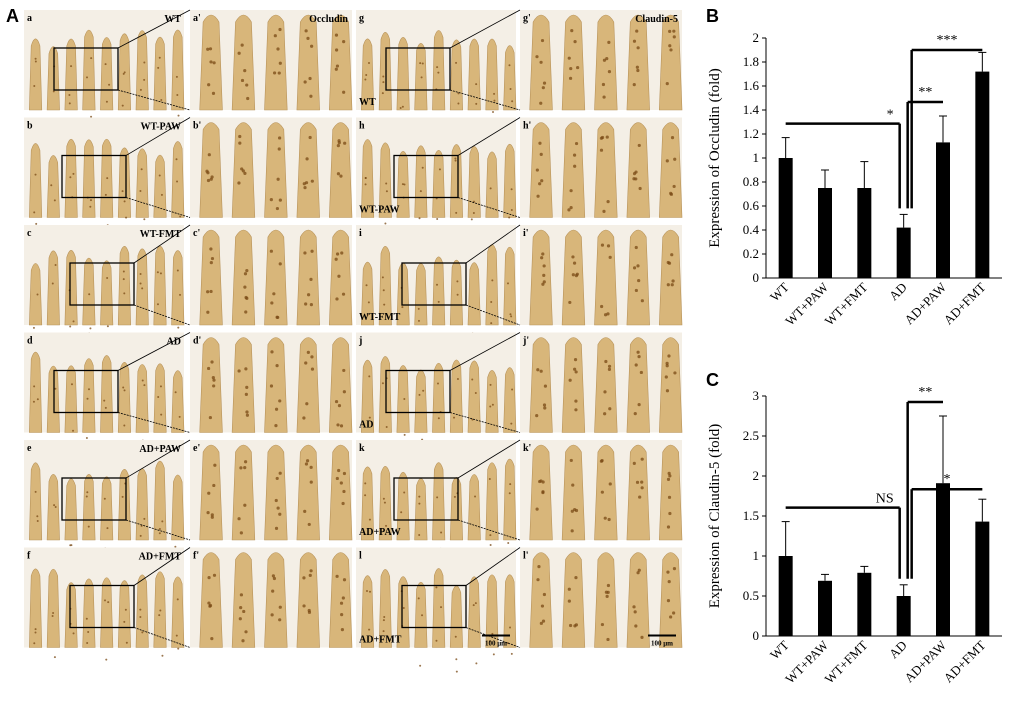 This screenshot has height=718, width=1020. I want to click on bar-AD+FMT, so click(982, 174).